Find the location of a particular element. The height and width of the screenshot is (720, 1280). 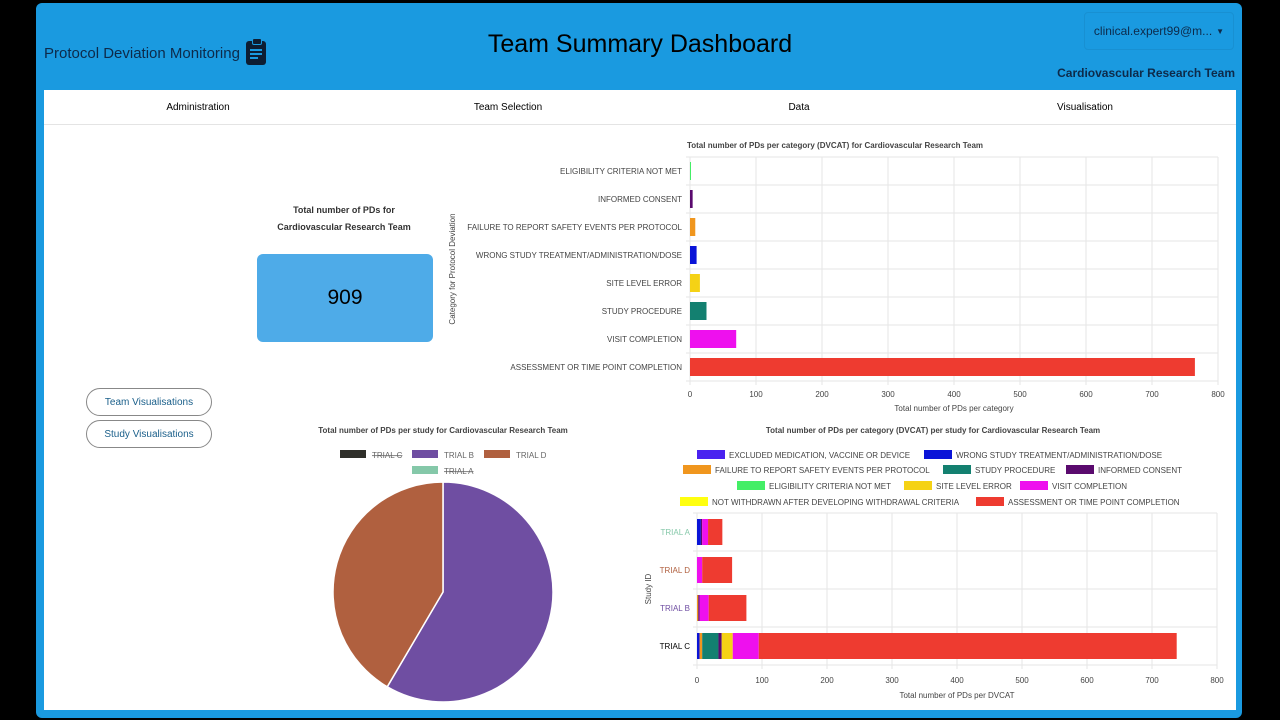

chart3-legend-label: ELIGIBILITY CRITERIA NOT MET is located at coordinates (830, 486).